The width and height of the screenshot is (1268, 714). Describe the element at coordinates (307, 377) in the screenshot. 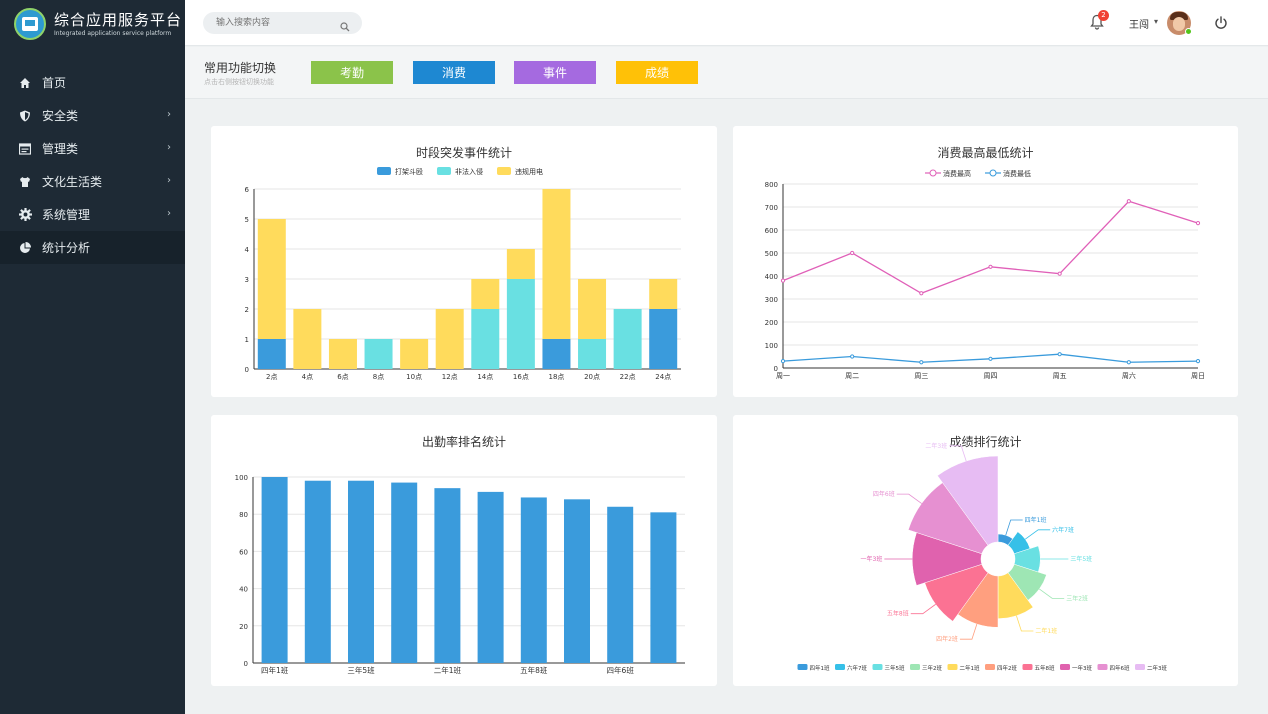

I see `events-x-tick-label: 4点` at that location.